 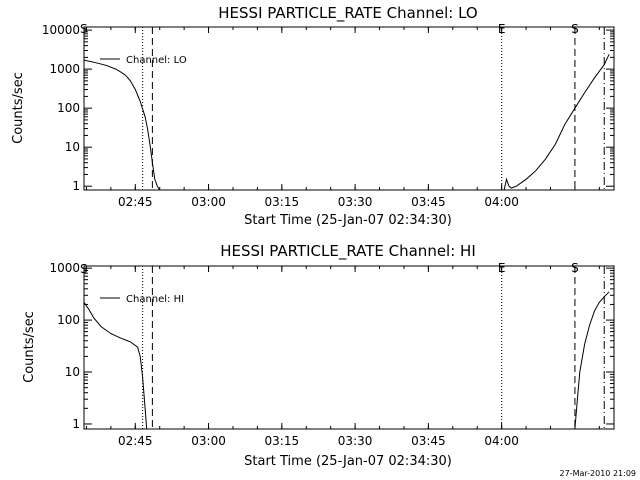 What do you see at coordinates (61, 30) in the screenshot?
I see `y-tick-label: 10000` at bounding box center [61, 30].